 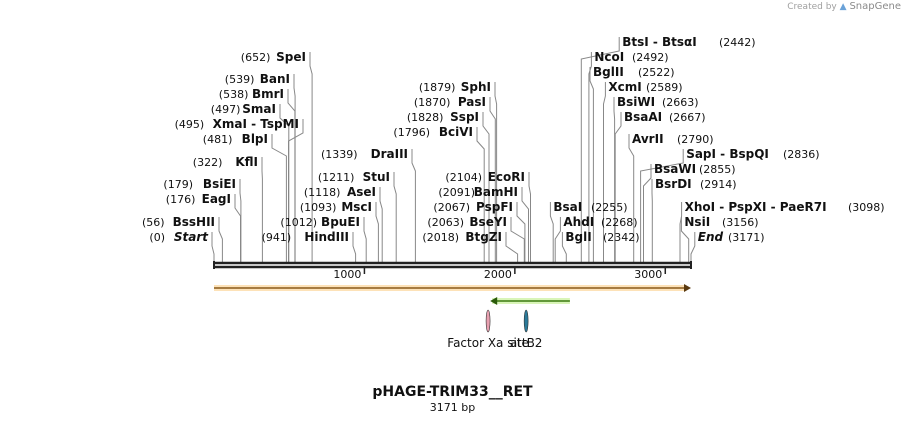 I want to click on snapgene-credit: Created by ▲ SnapGene, so click(x=844, y=6).